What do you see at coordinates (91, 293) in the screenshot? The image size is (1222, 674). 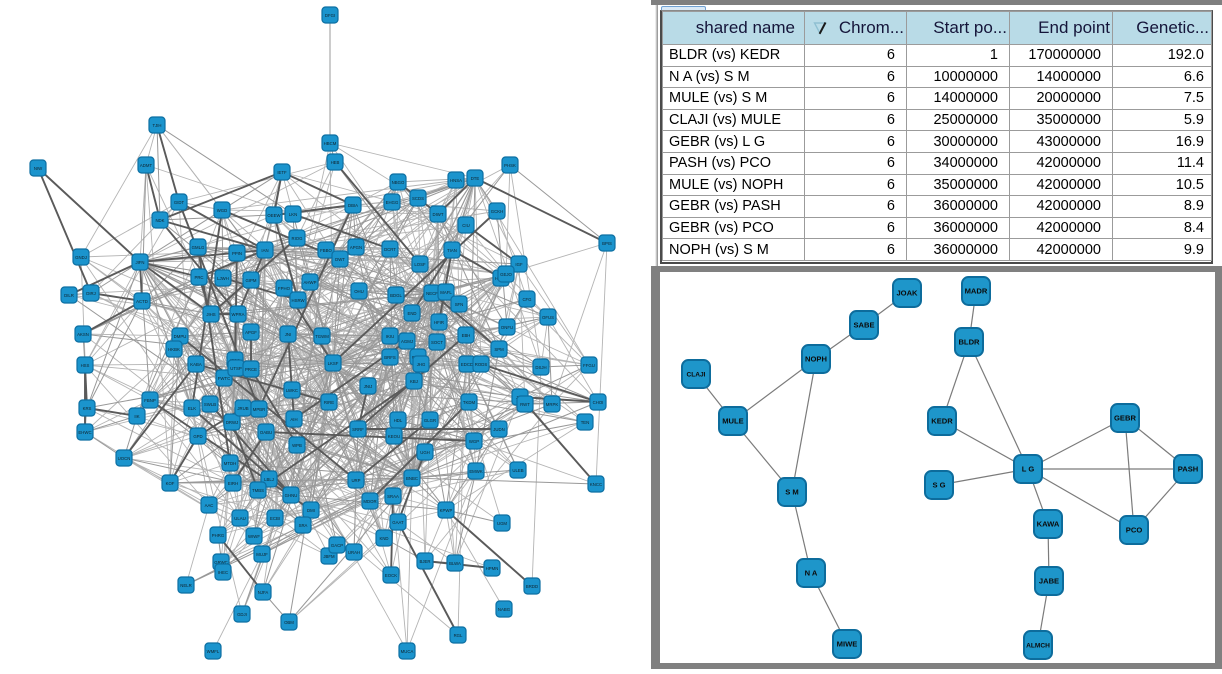 I see `svg-text: DIRJ` at bounding box center [91, 293].